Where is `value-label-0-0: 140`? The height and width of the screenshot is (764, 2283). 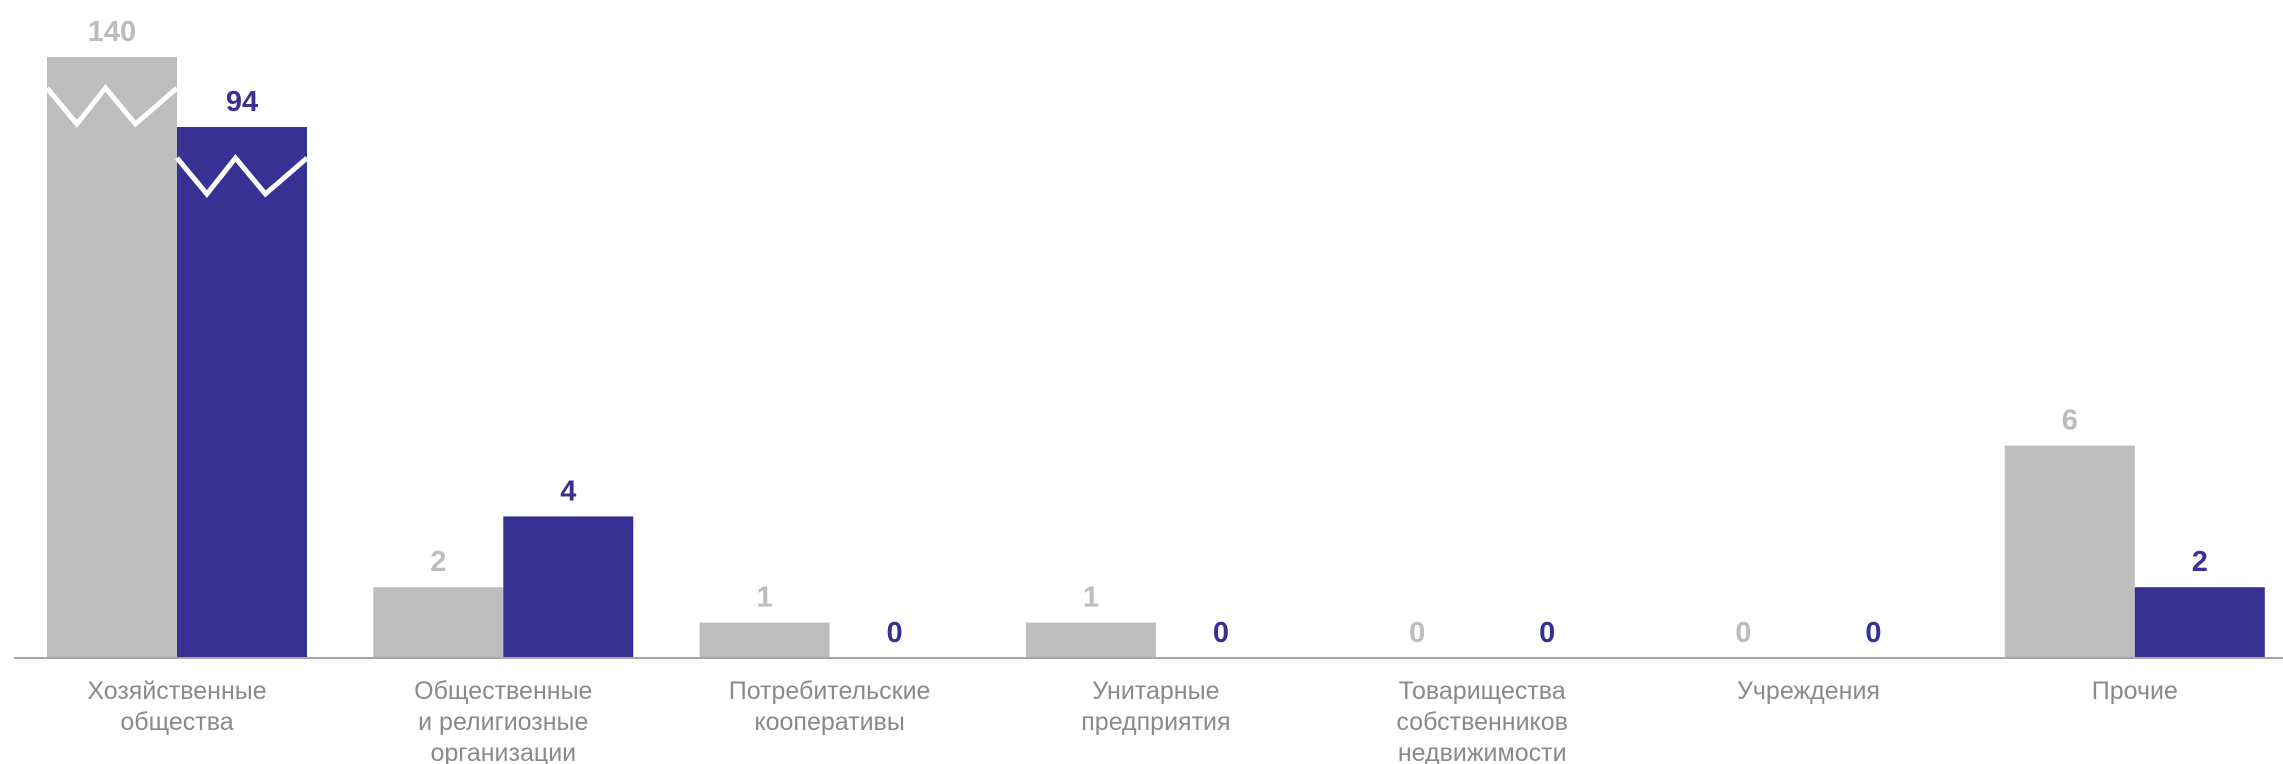
value-label-0-0: 140 is located at coordinates (112, 32).